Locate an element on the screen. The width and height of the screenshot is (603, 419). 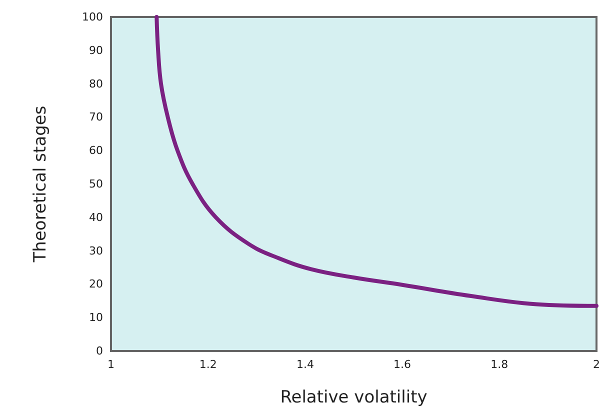
y-tick-label: 60 is located at coordinates (96, 151).